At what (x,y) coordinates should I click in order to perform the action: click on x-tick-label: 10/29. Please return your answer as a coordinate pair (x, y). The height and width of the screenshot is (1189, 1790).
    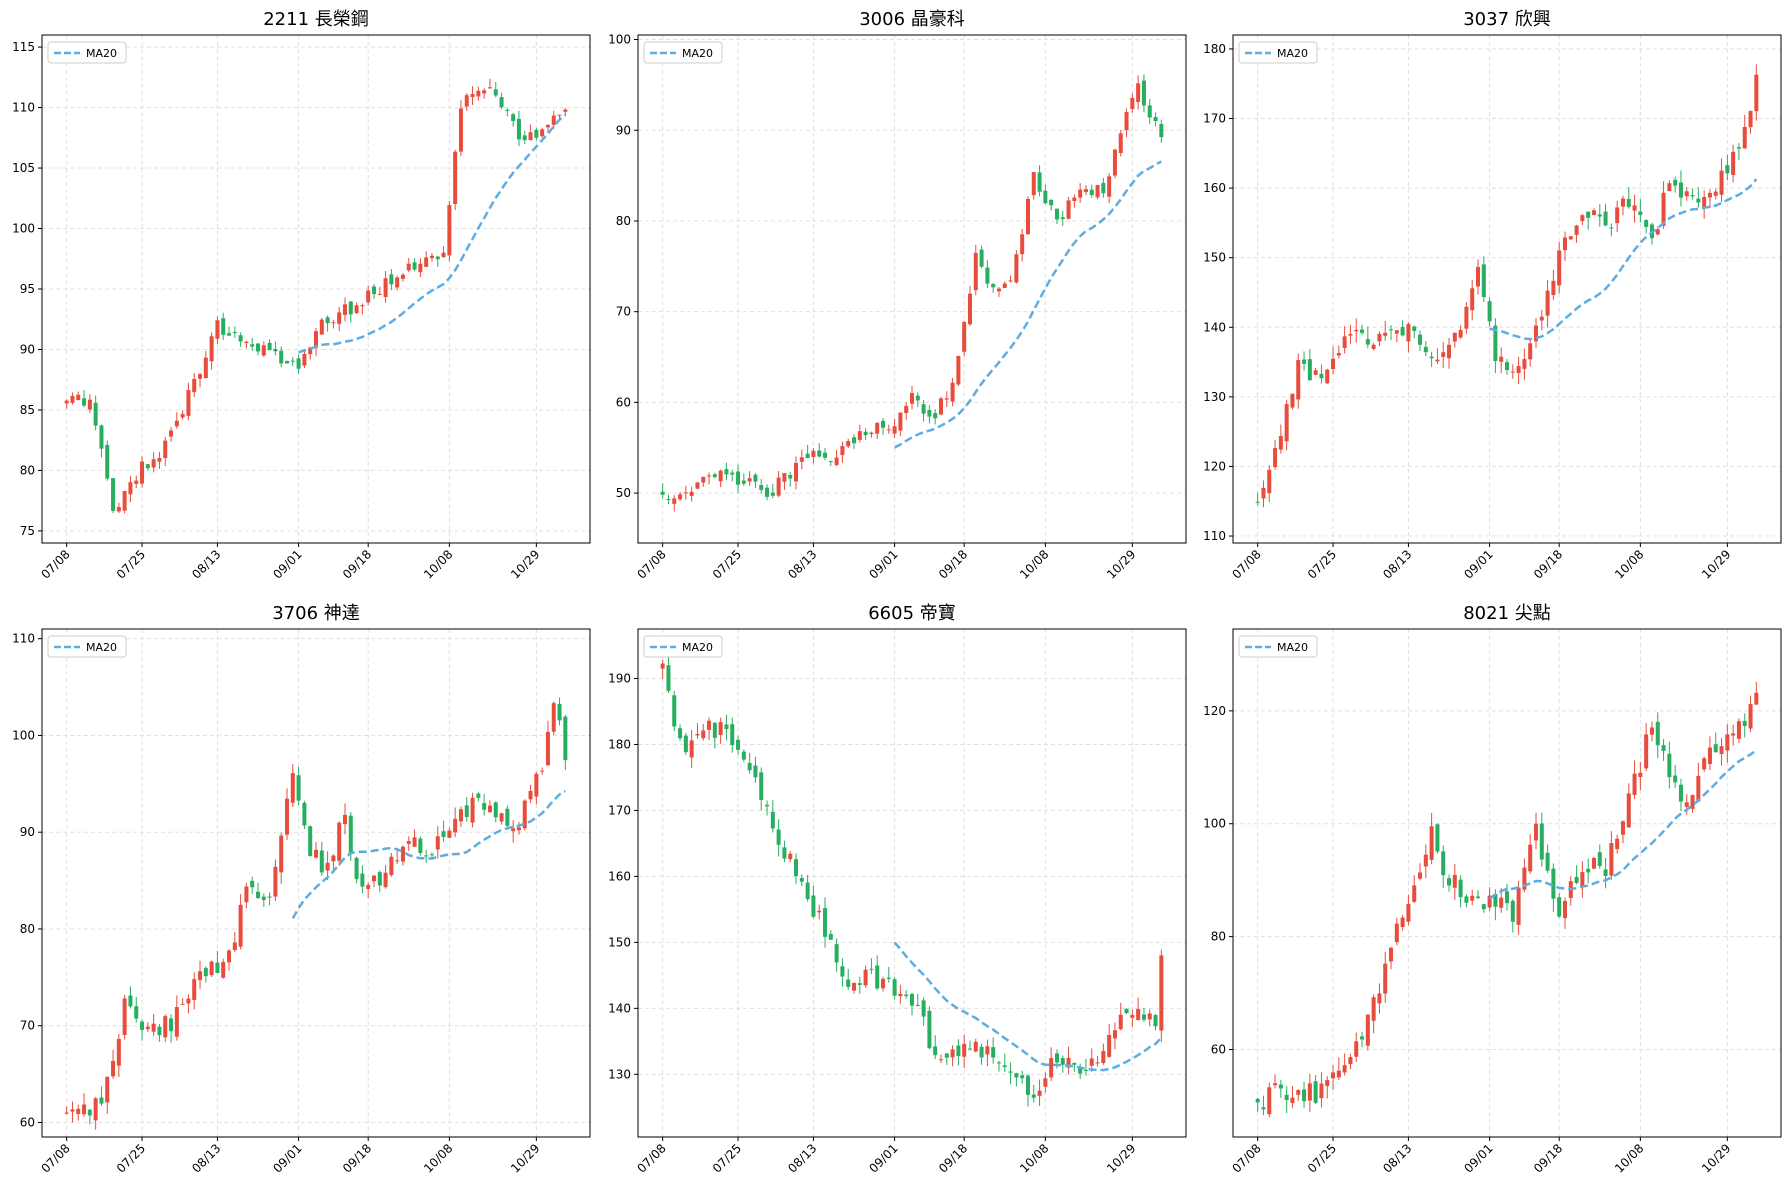
    Looking at the image, I should click on (1121, 1158).